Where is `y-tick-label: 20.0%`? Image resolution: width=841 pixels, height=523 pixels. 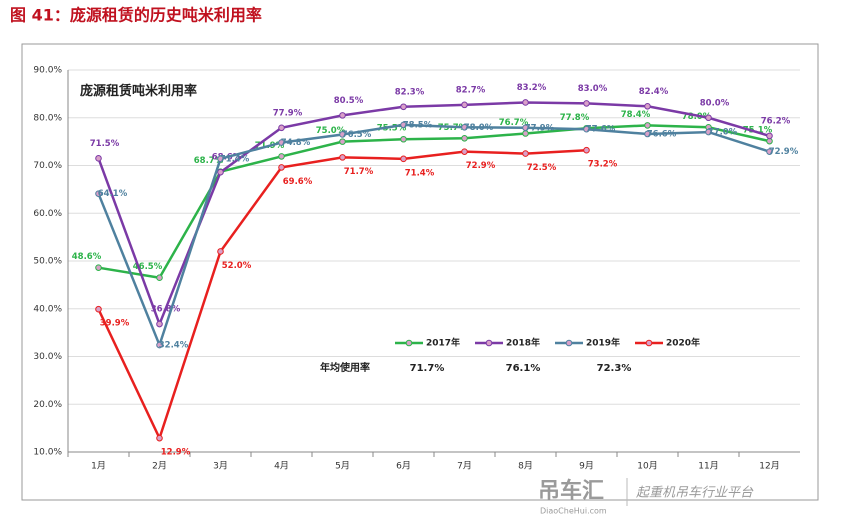 y-tick-label: 20.0% is located at coordinates (47, 405).